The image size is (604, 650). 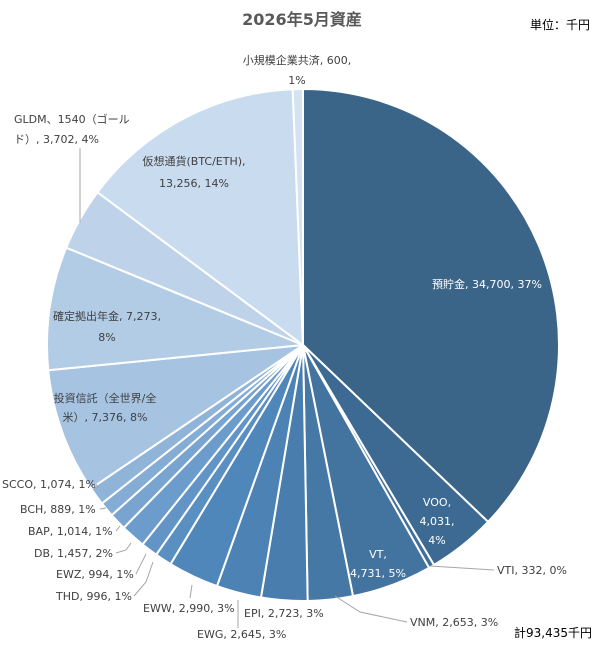 What do you see at coordinates (72, 129) in the screenshot?
I see `data-label: GLDM、1540（ゴールド）, 3,702, 4%` at bounding box center [72, 129].